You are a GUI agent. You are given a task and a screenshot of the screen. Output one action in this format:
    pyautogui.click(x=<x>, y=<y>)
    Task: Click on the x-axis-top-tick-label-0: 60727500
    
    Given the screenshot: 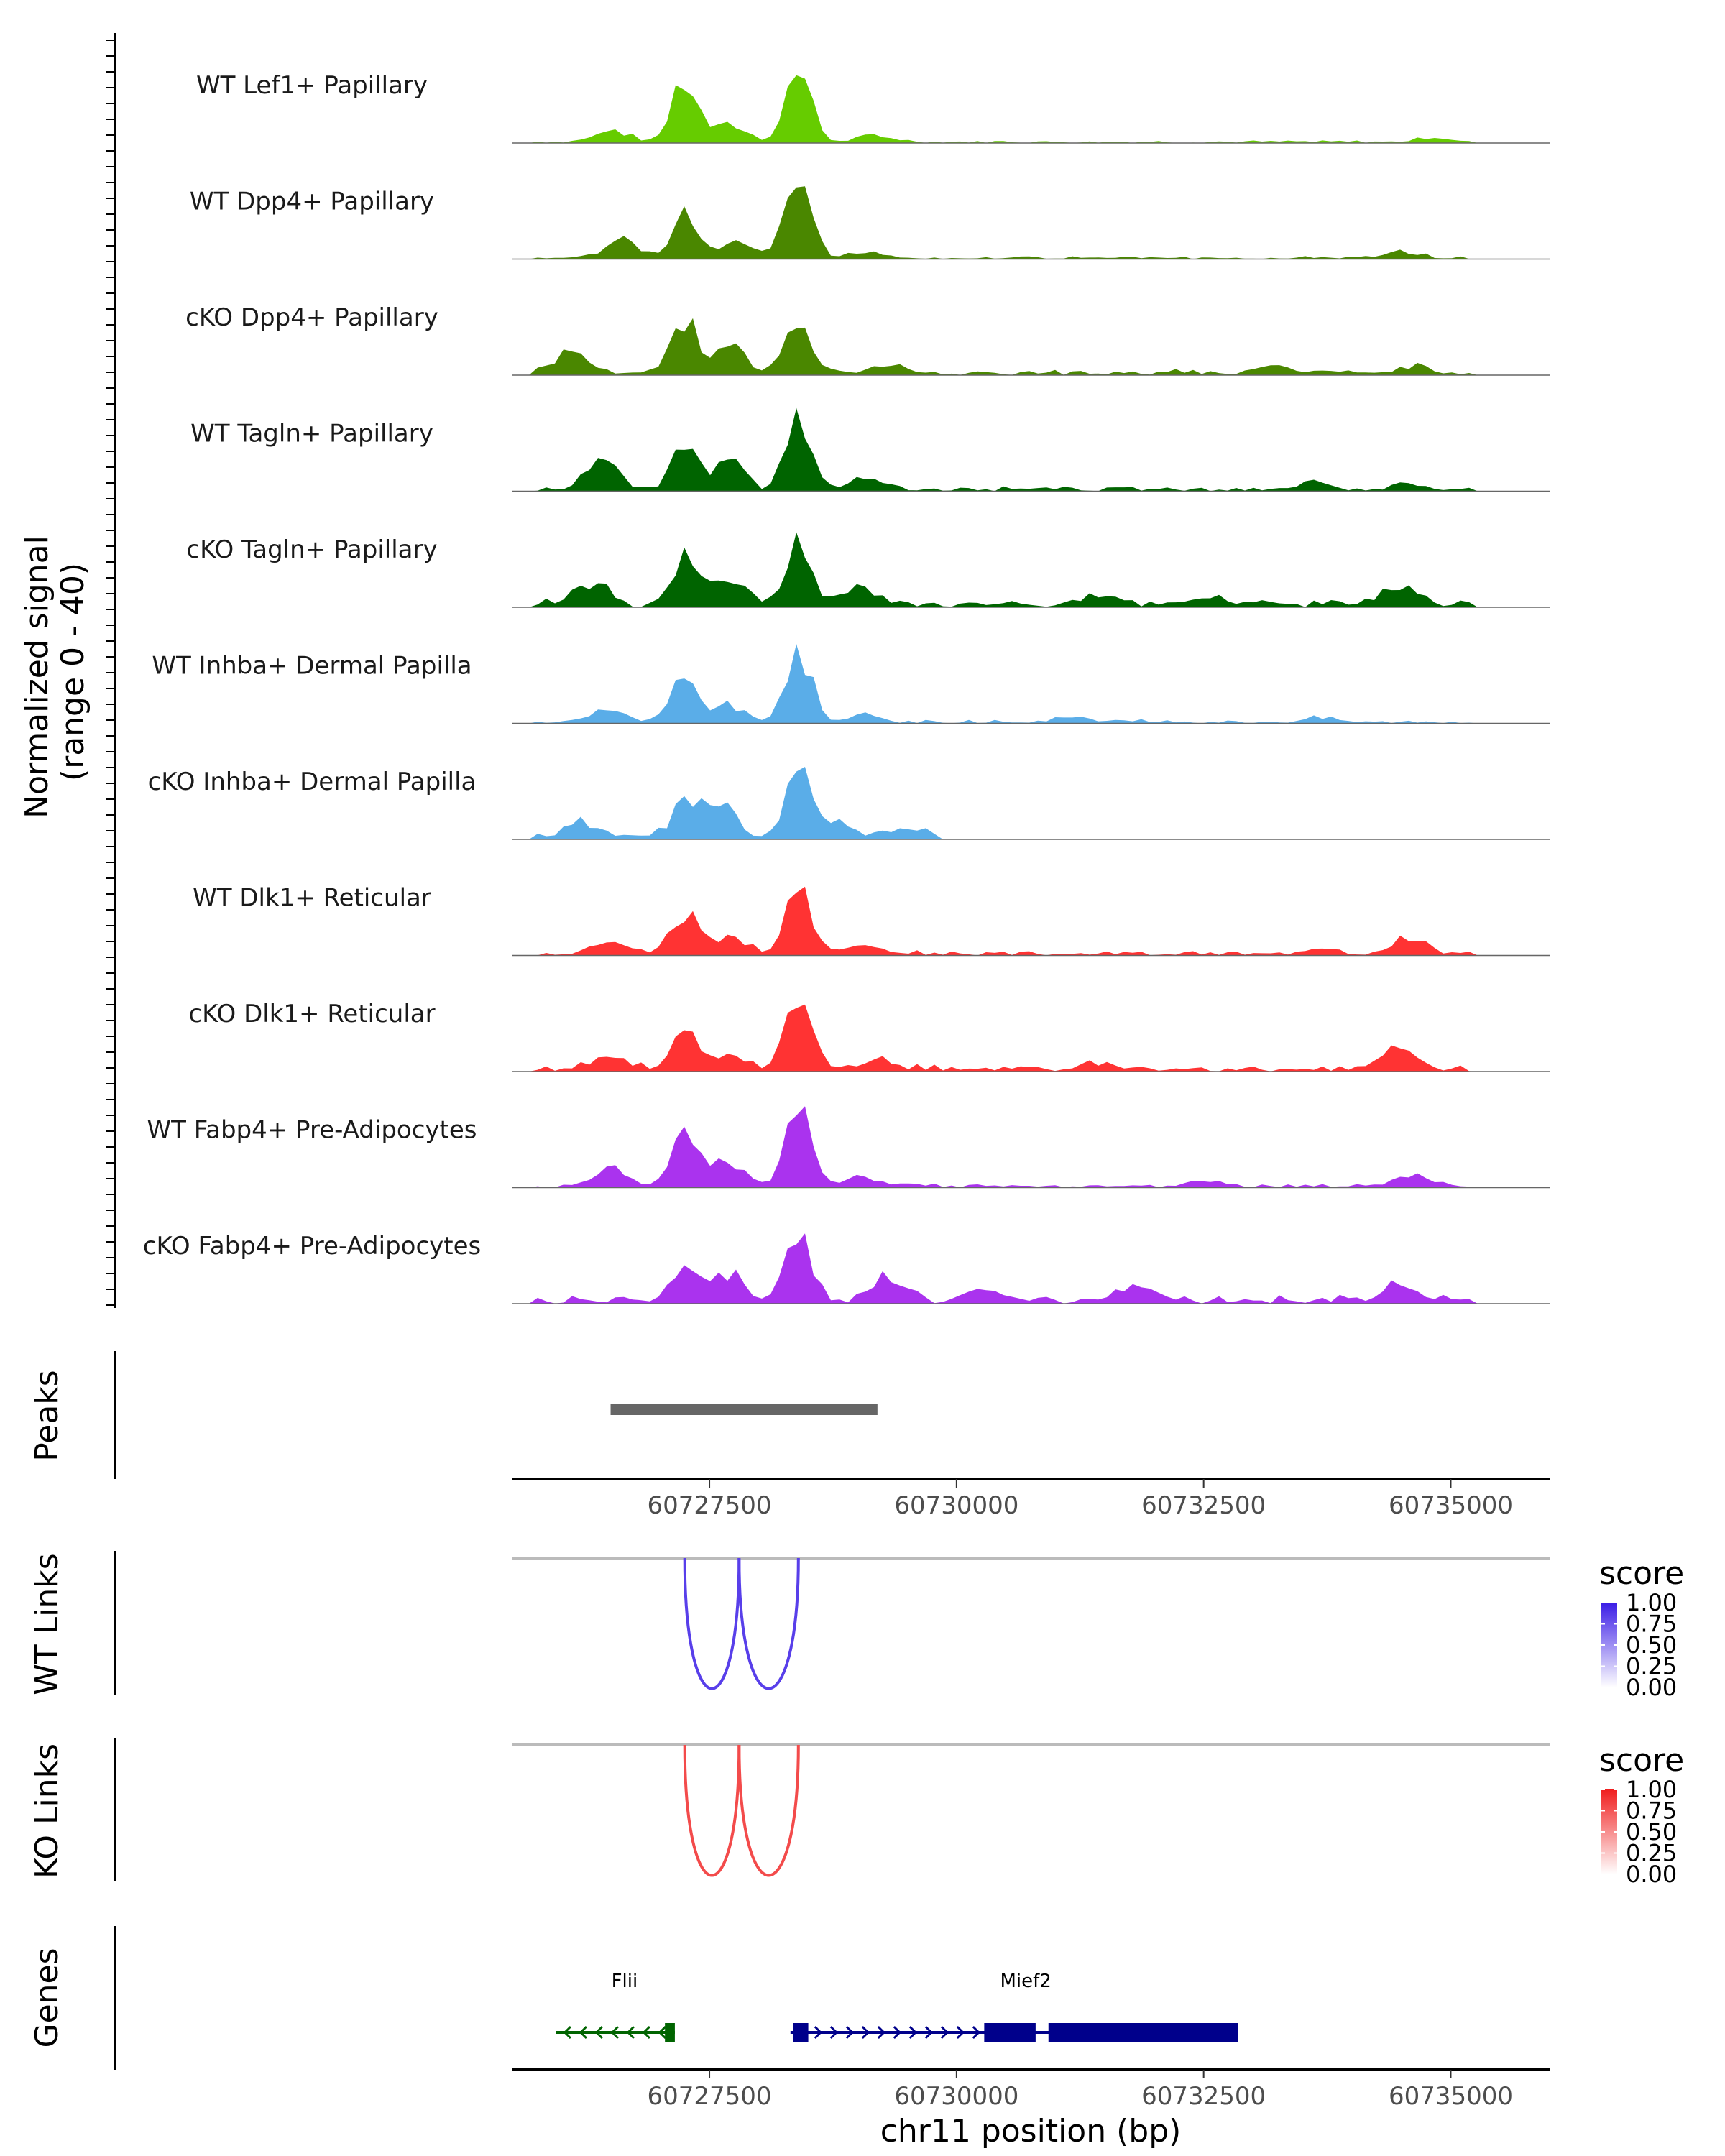 What is the action you would take?
    pyautogui.click(x=710, y=1505)
    